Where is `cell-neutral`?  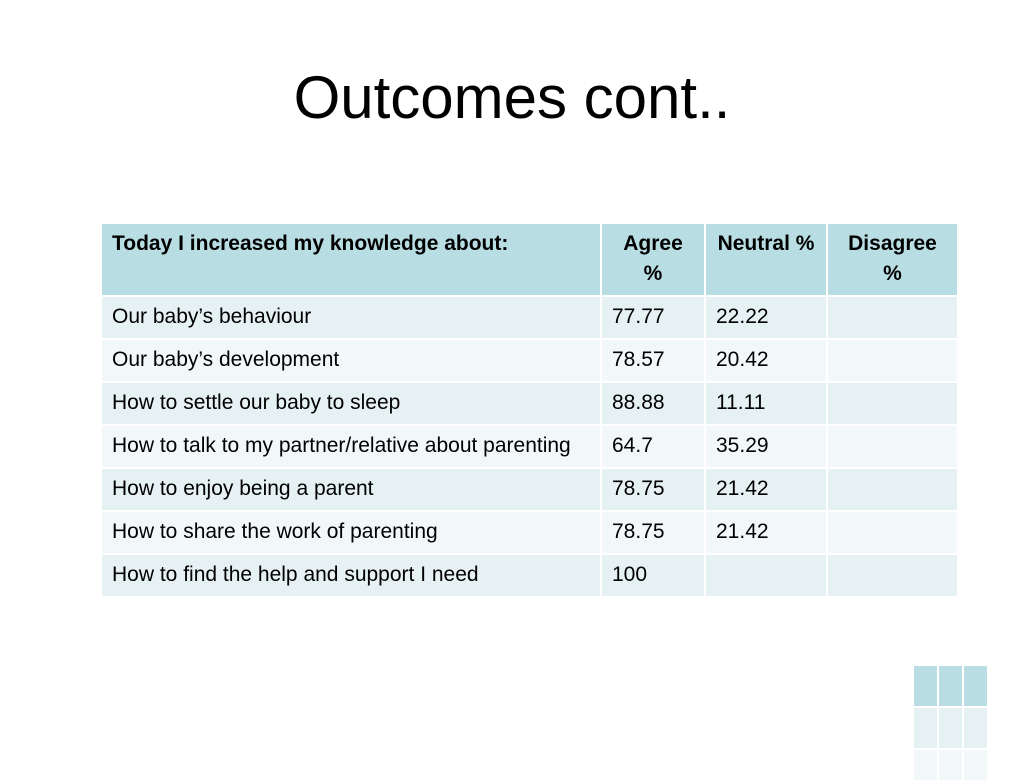 cell-neutral is located at coordinates (766, 575).